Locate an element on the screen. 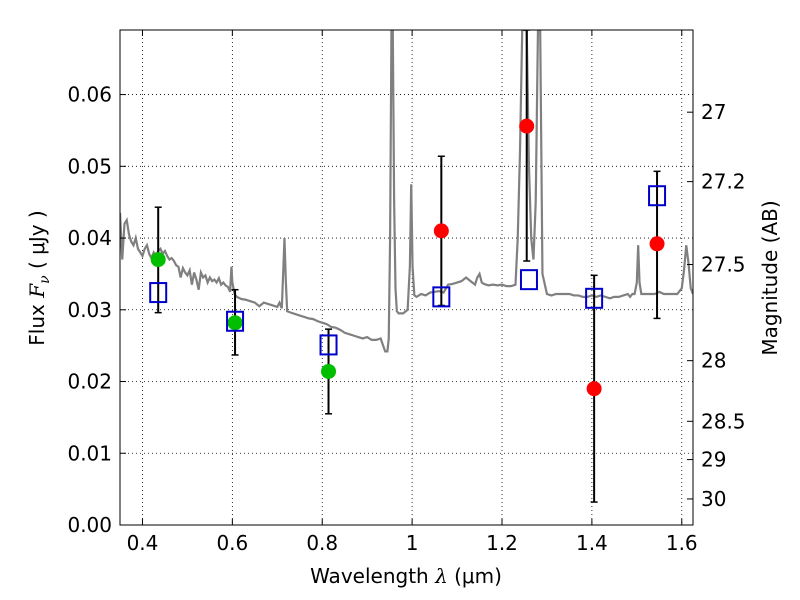 The height and width of the screenshot is (600, 800). x-tick-label: 0.8 is located at coordinates (322, 543).